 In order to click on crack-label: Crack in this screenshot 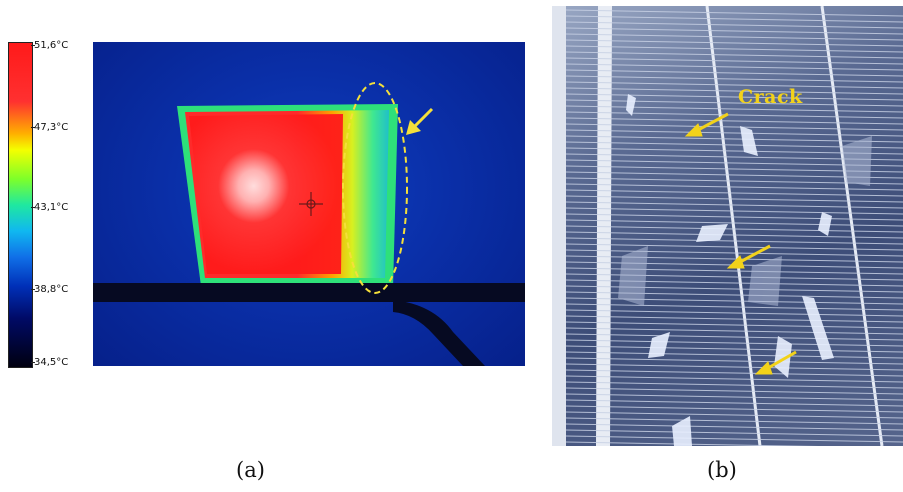, I will do `click(770, 97)`.